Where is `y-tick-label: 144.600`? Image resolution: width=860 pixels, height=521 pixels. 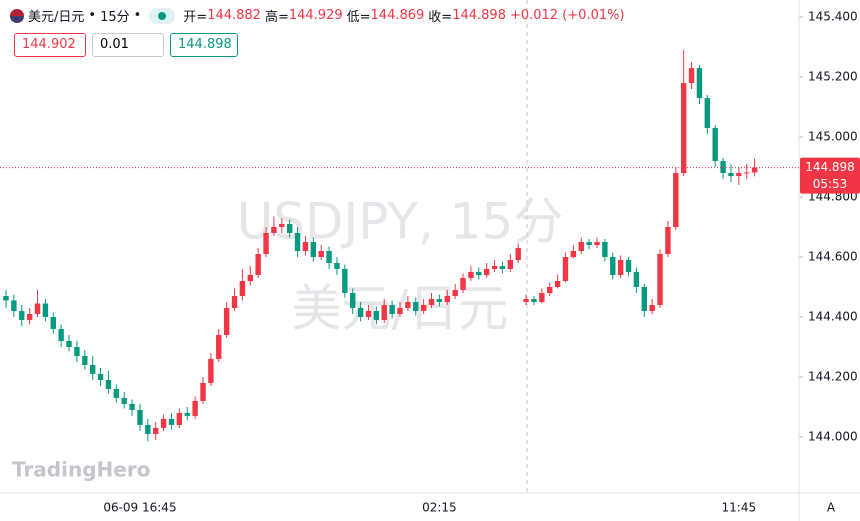
y-tick-label: 144.600 is located at coordinates (833, 256).